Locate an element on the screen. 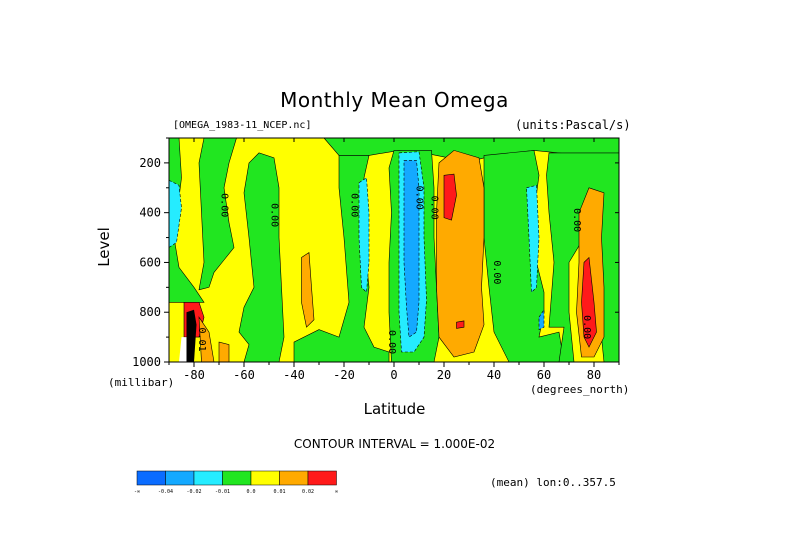  fill-blue-equator is located at coordinates (411, 249).